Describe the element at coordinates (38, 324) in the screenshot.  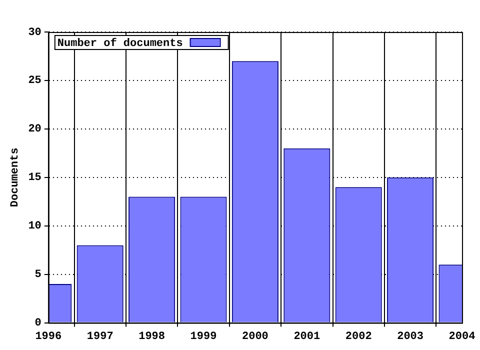
I see `y-tick-label: 0` at that location.